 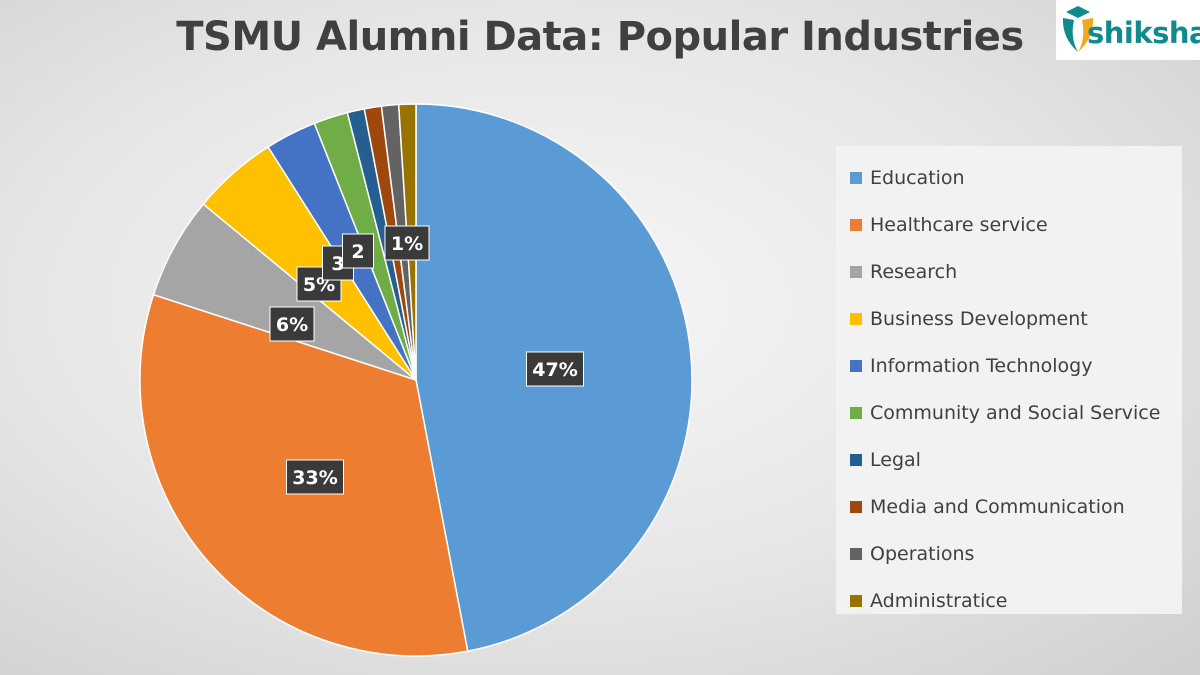 I want to click on data-label-administratice: 1%, so click(x=407, y=243).